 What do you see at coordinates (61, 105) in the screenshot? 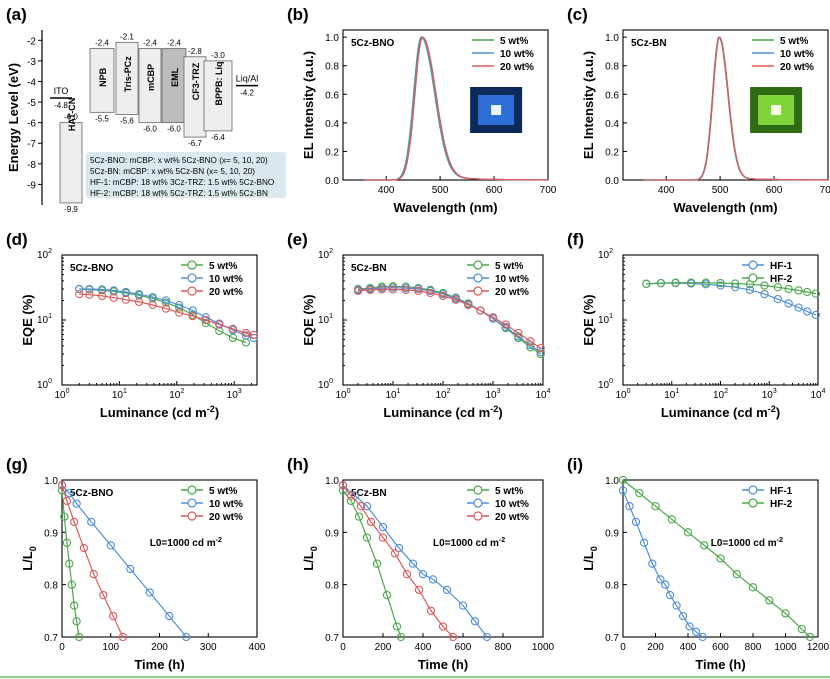
I see `layer-level-label: -4.8` at bounding box center [61, 105].